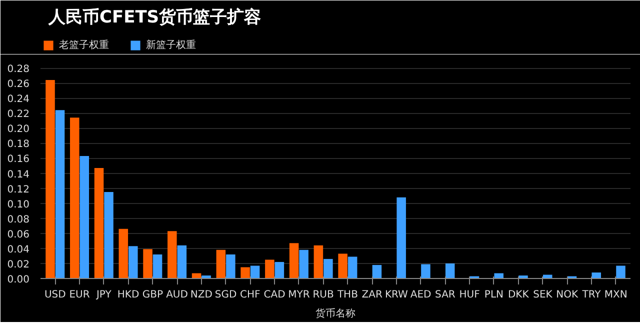  I want to click on x-tick-label: GBP, so click(152, 295).